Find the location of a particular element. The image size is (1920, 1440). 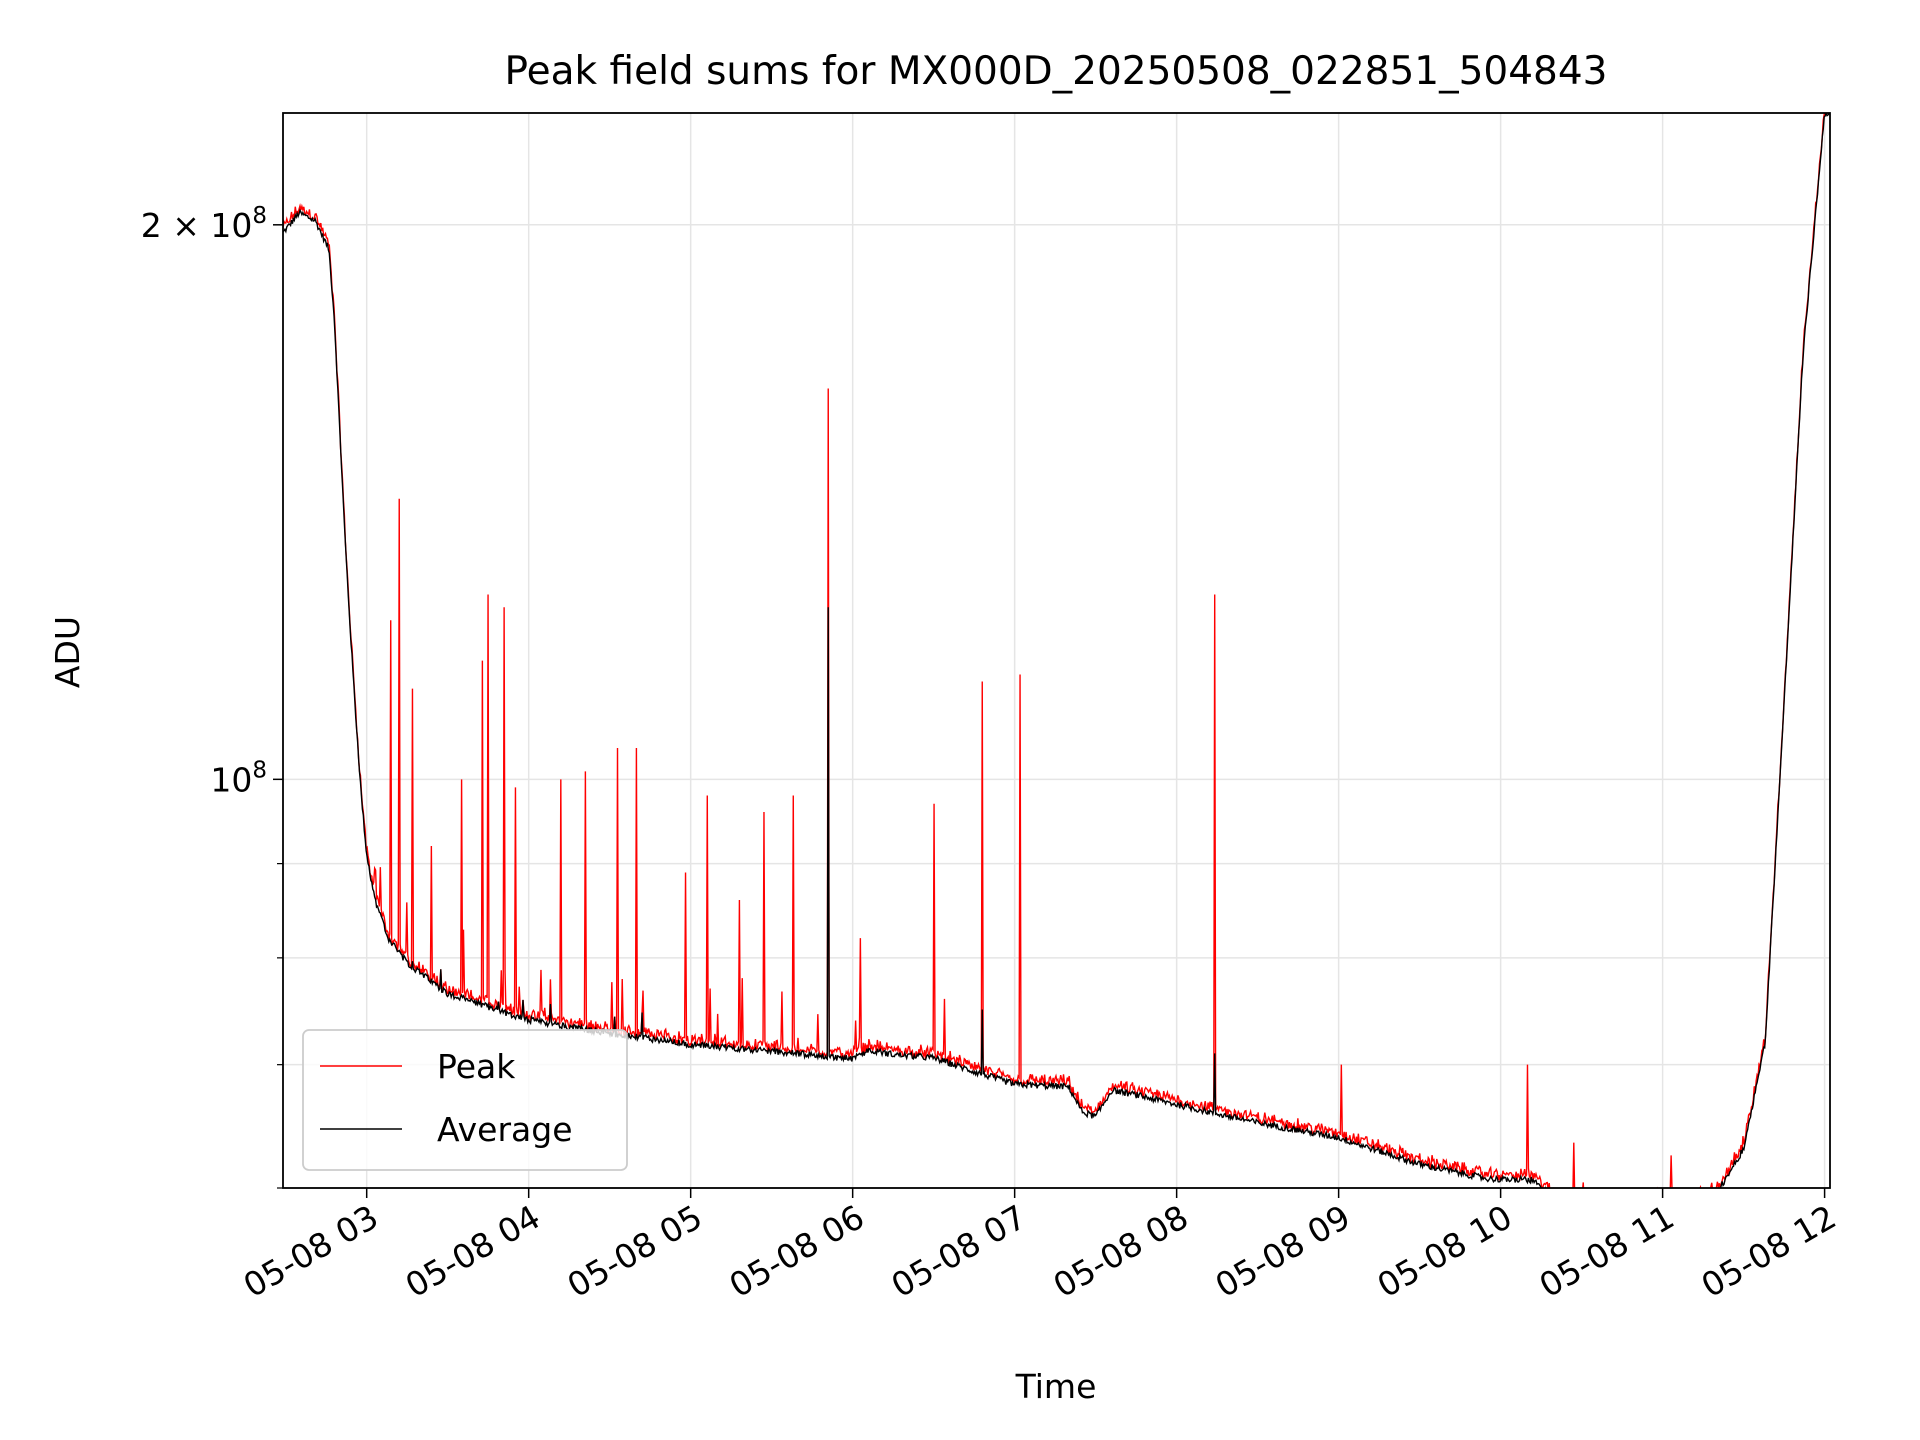

legend-box is located at coordinates (465, 1100).